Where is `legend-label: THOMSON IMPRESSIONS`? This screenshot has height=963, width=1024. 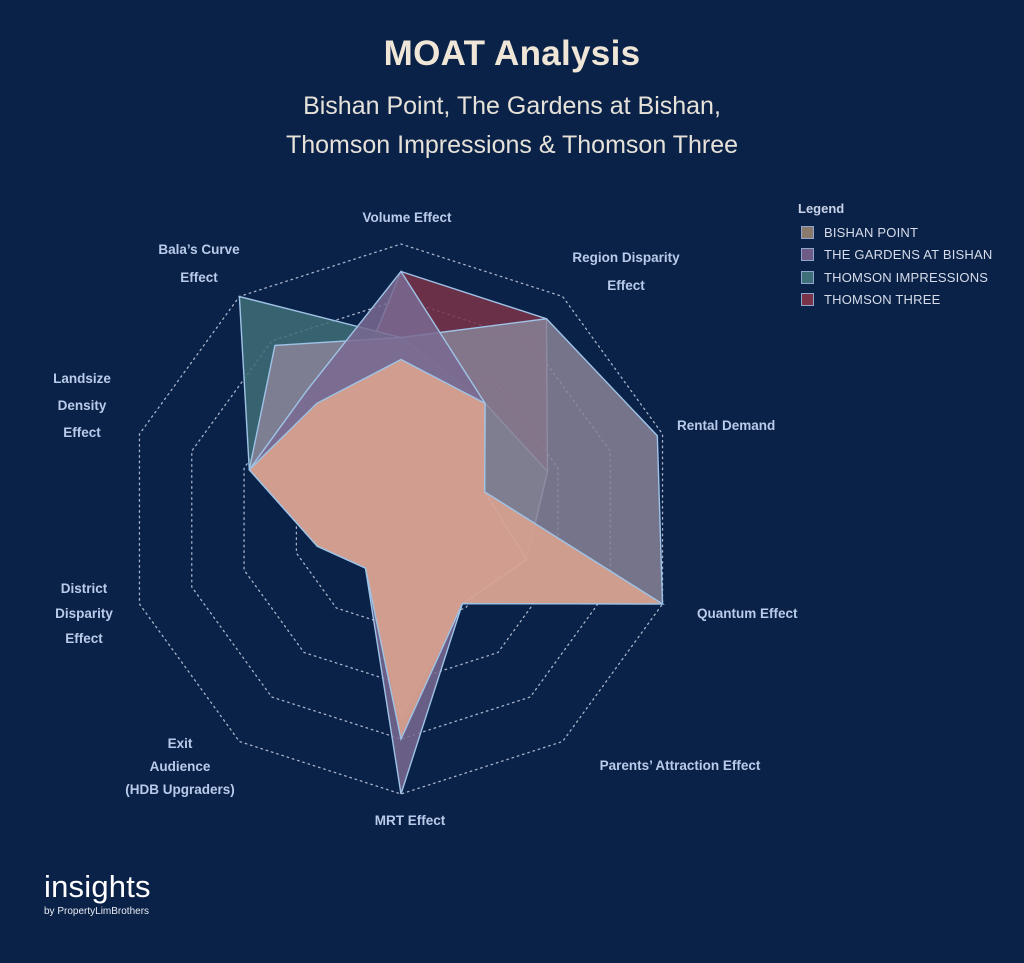 legend-label: THOMSON IMPRESSIONS is located at coordinates (906, 277).